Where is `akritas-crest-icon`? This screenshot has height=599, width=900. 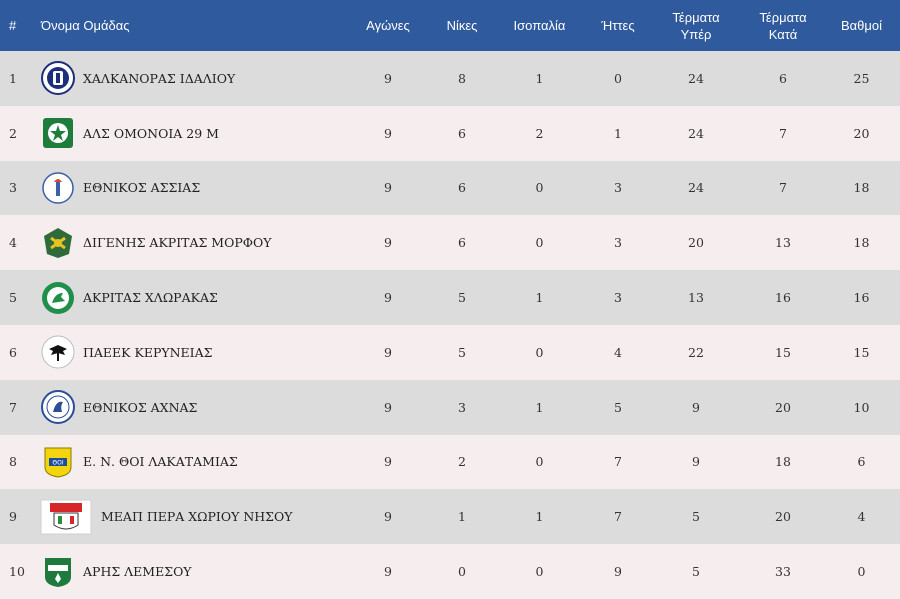 akritas-crest-icon is located at coordinates (58, 298).